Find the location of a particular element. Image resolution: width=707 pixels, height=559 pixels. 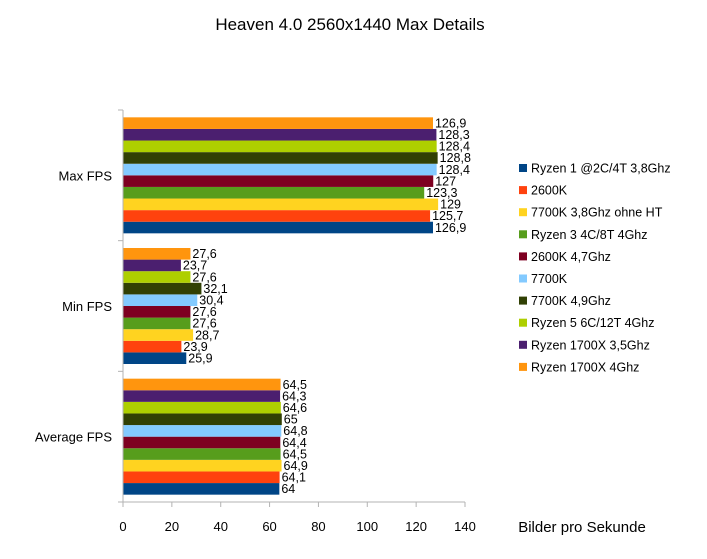

data-label: 64,8 is located at coordinates (295, 431).